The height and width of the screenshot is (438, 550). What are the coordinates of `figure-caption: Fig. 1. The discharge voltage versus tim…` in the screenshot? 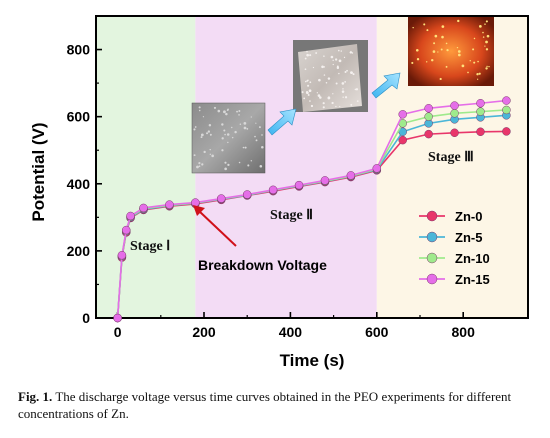 It's located at (278, 405).